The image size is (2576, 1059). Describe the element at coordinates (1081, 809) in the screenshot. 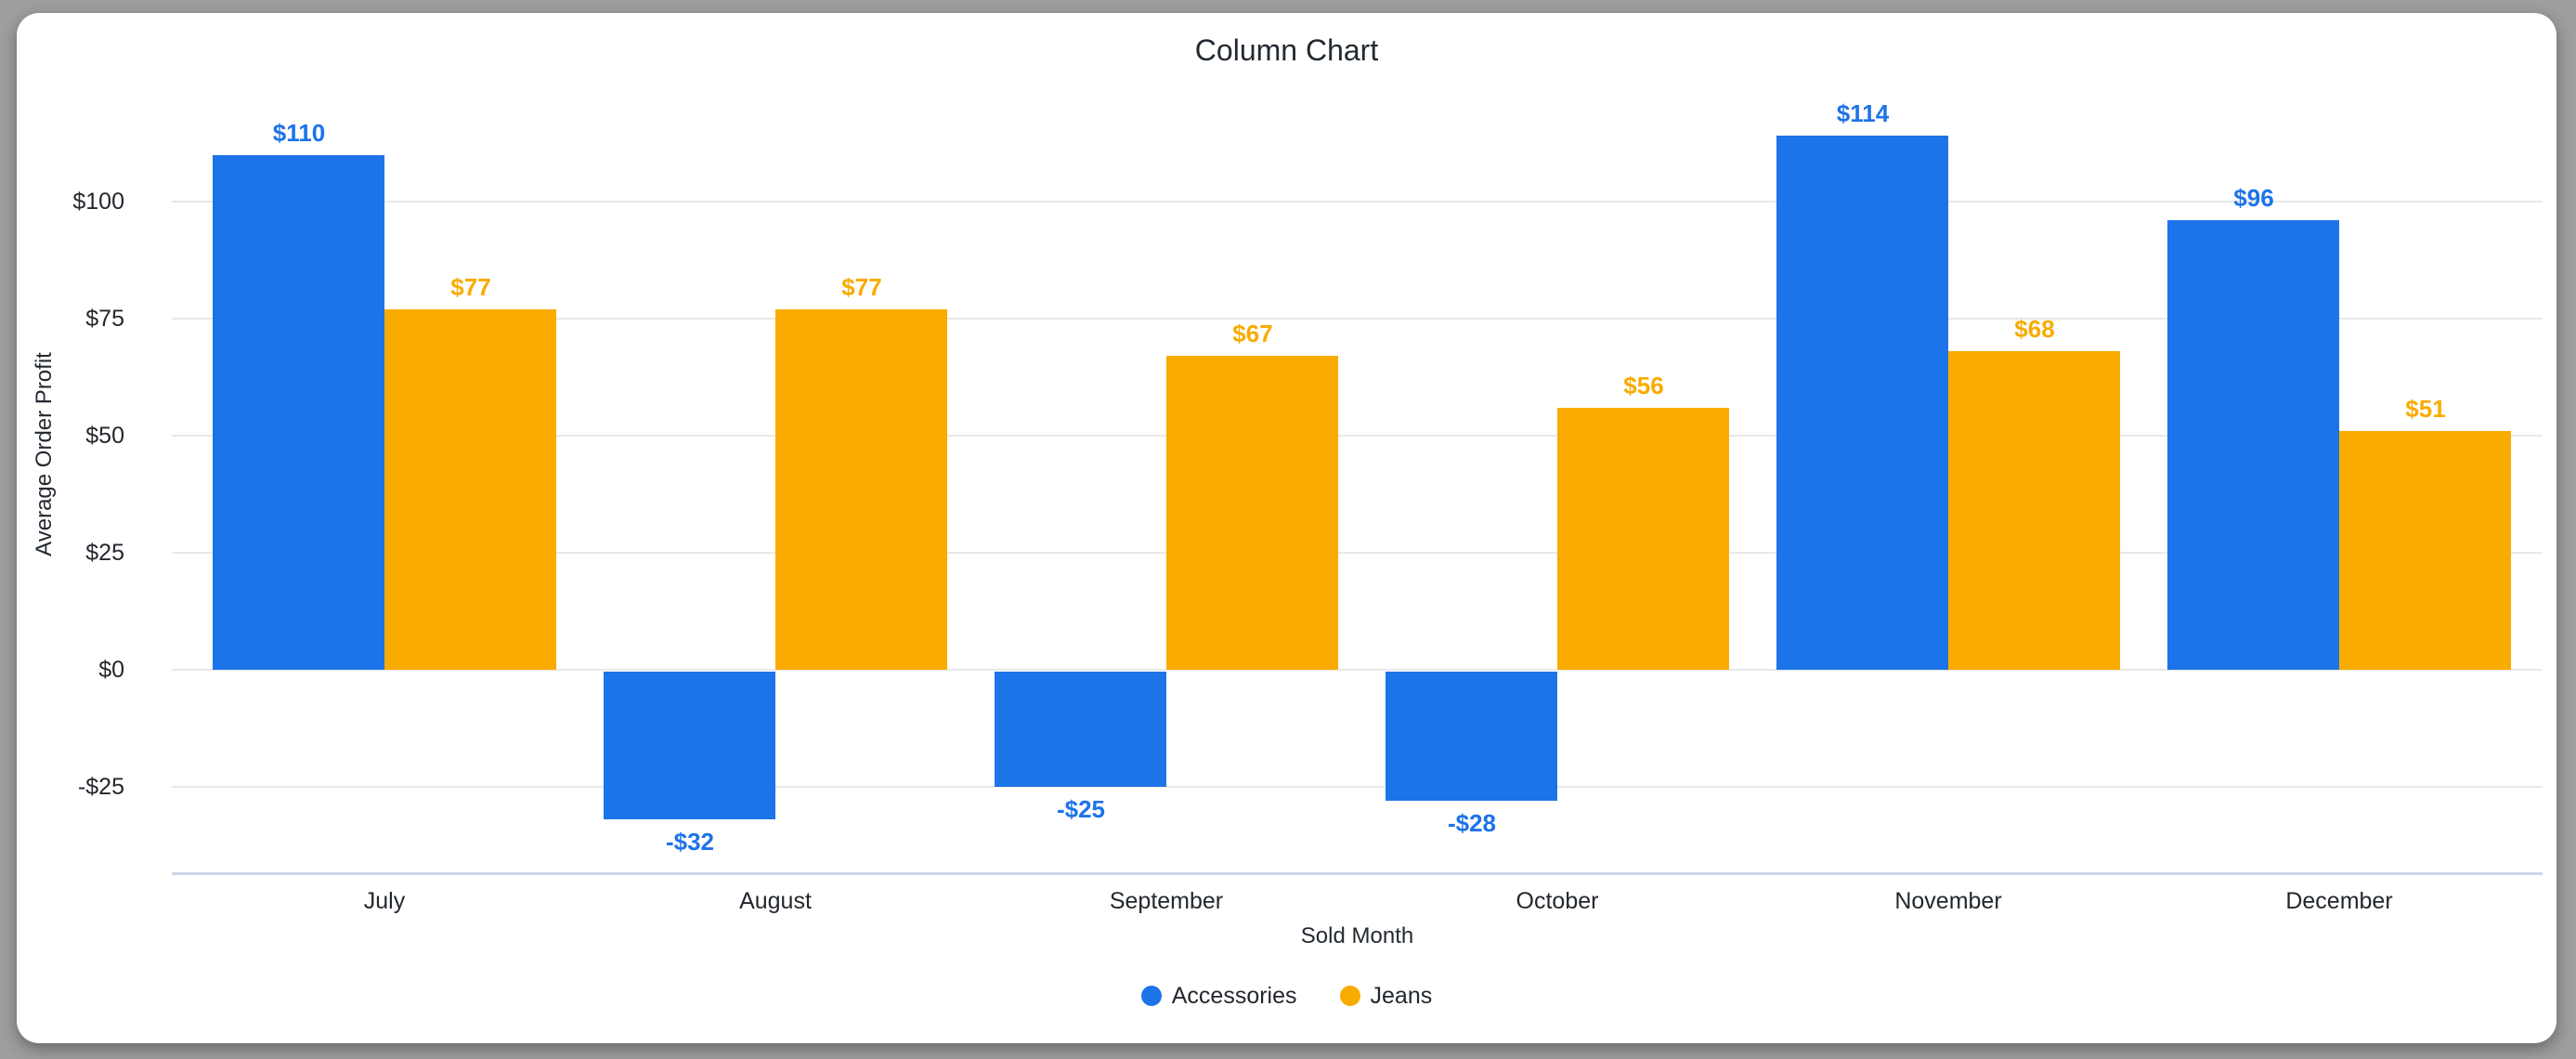

I see `bar-value-label: -$25` at that location.